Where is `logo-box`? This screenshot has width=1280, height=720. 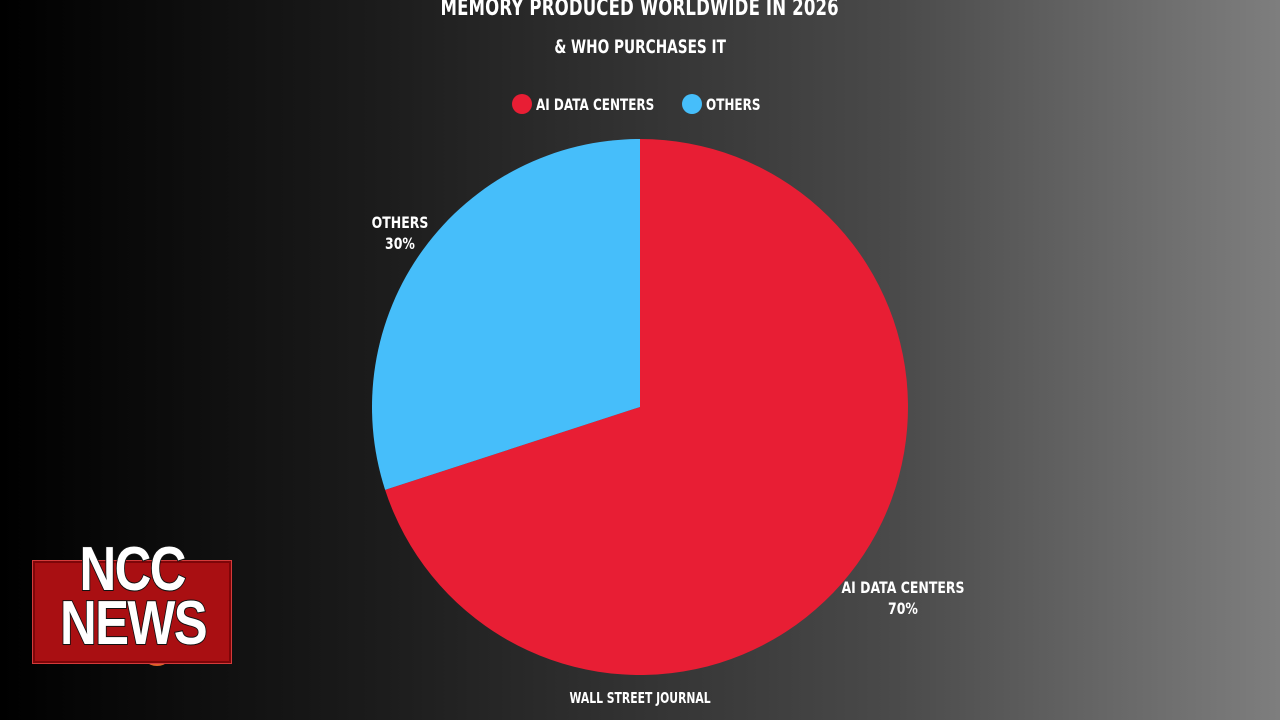
logo-box is located at coordinates (132, 612).